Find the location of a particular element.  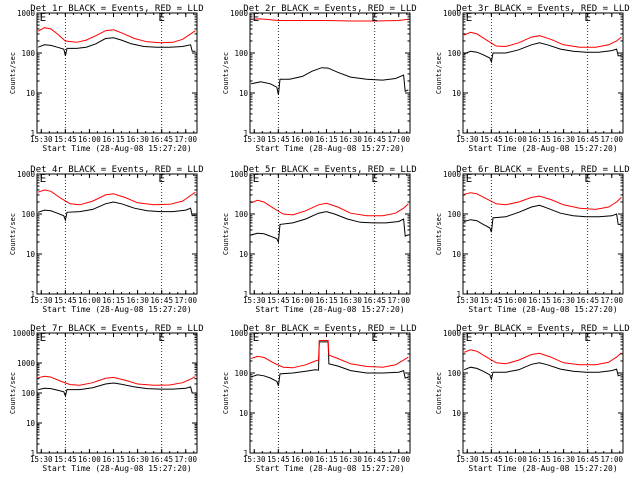

panel-2-xtick-label-1530: 15:30 is located at coordinates (254, 139).